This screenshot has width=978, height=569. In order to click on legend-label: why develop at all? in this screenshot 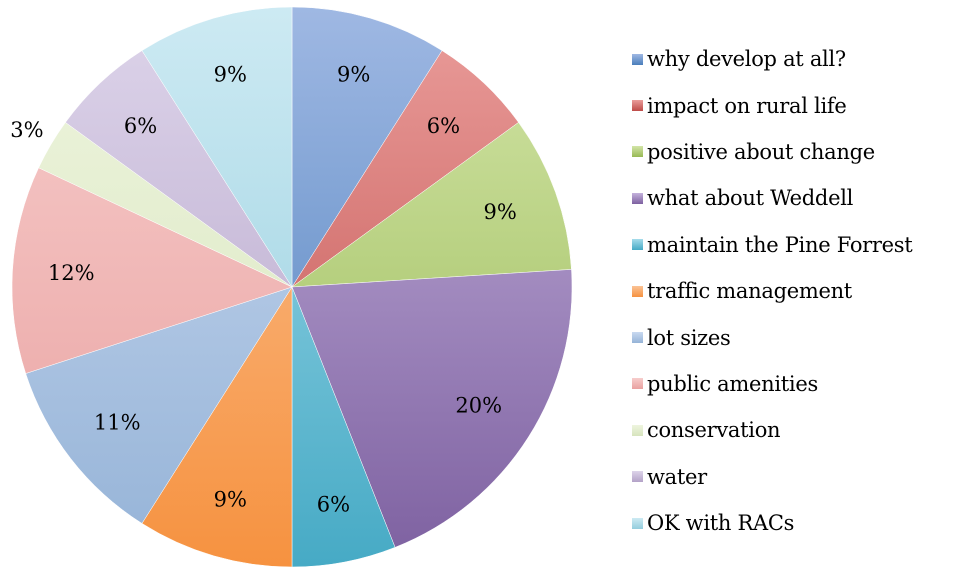, I will do `click(746, 59)`.